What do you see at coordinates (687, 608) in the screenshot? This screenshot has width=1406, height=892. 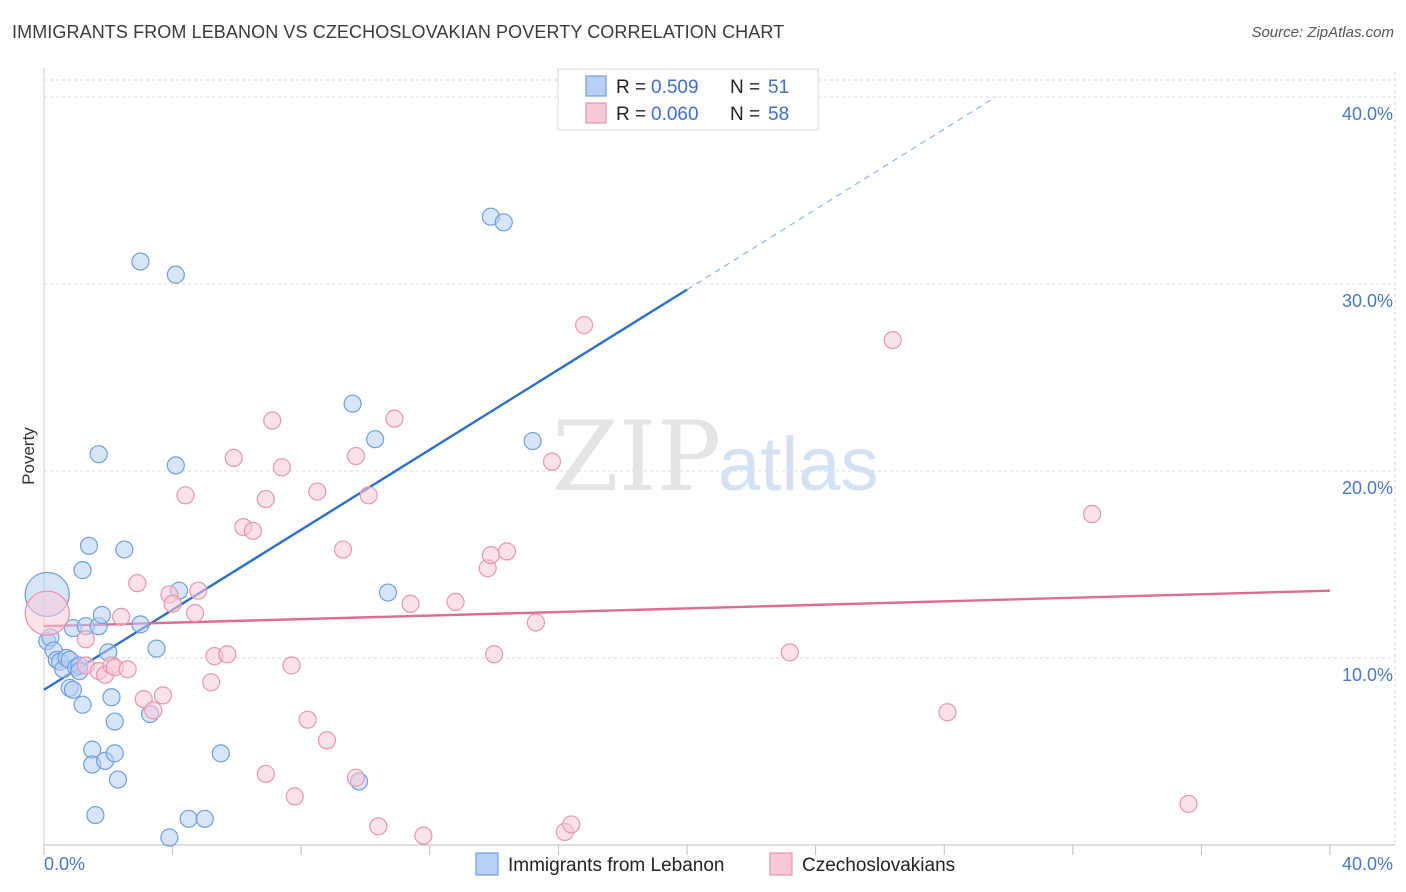 I see `czechoslovakian-trend-line` at bounding box center [687, 608].